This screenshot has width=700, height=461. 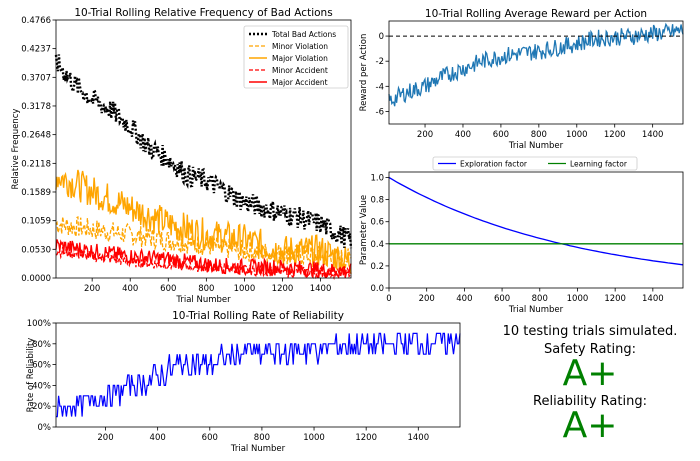 What do you see at coordinates (300, 46) in the screenshot?
I see `legend-label: Minor Violation` at bounding box center [300, 46].